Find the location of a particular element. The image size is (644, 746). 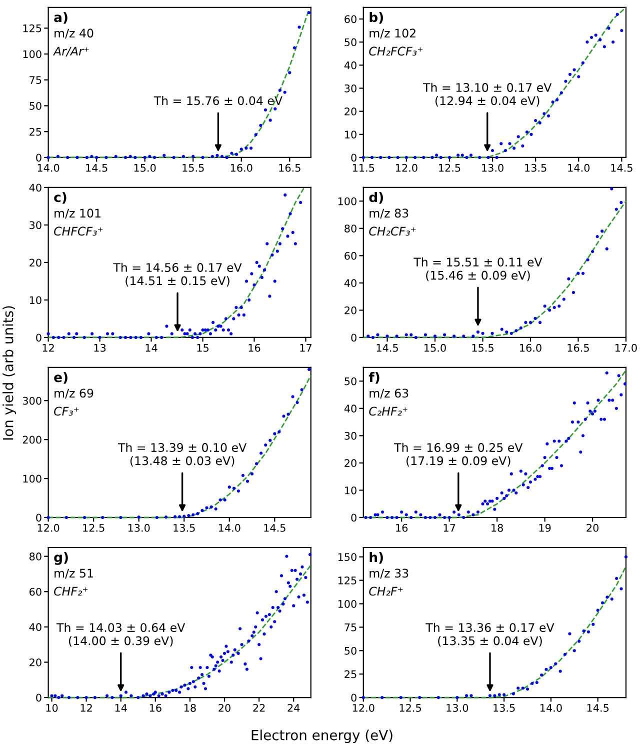

y-tick-label: 20 is located at coordinates (350, 310).